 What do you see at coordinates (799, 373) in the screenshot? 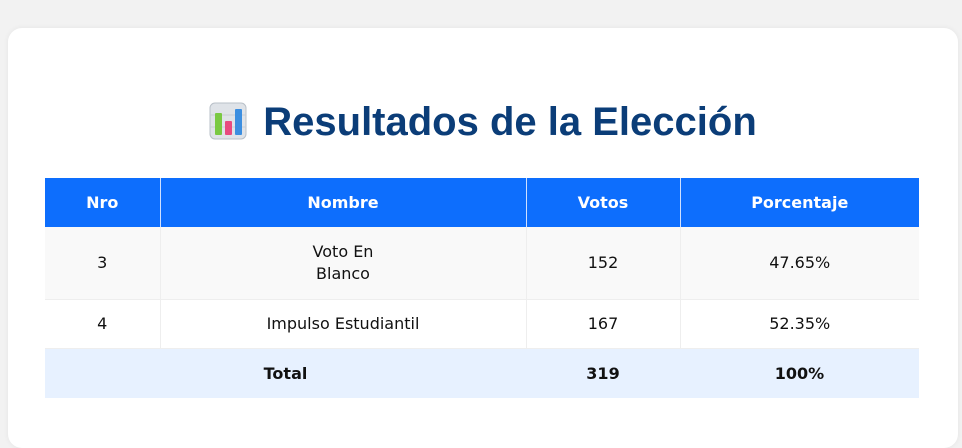
I see `total-percent: 100%` at bounding box center [799, 373].